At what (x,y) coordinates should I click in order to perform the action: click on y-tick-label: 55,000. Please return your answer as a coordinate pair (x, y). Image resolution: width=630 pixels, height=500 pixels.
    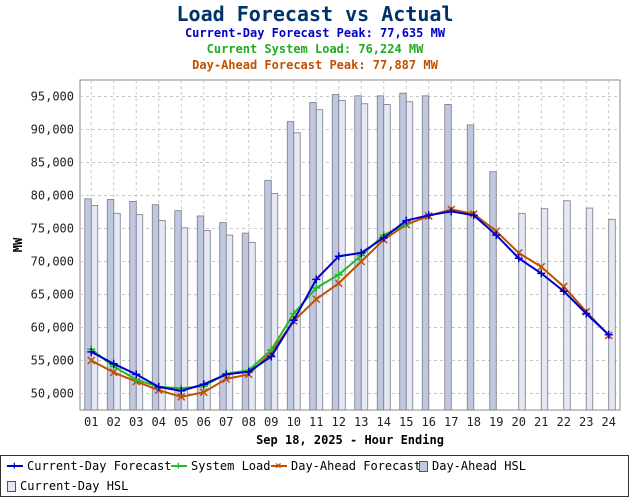
    Looking at the image, I should click on (52, 361).